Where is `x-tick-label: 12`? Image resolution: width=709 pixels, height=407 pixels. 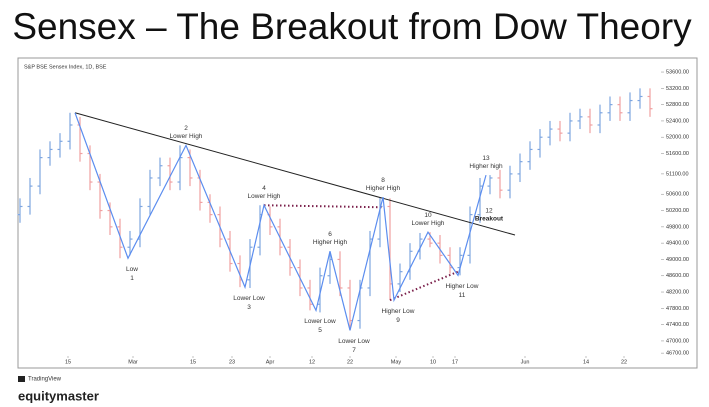
x-tick-label: 12 is located at coordinates (312, 362).